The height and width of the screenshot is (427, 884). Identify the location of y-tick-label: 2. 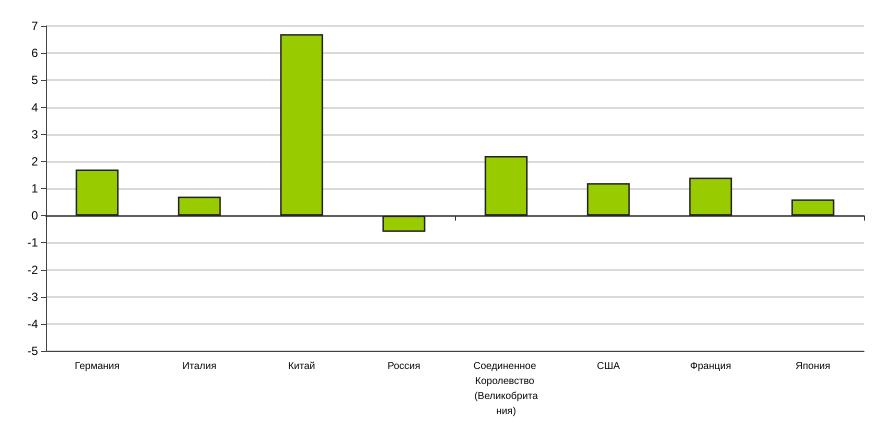
(34, 161).